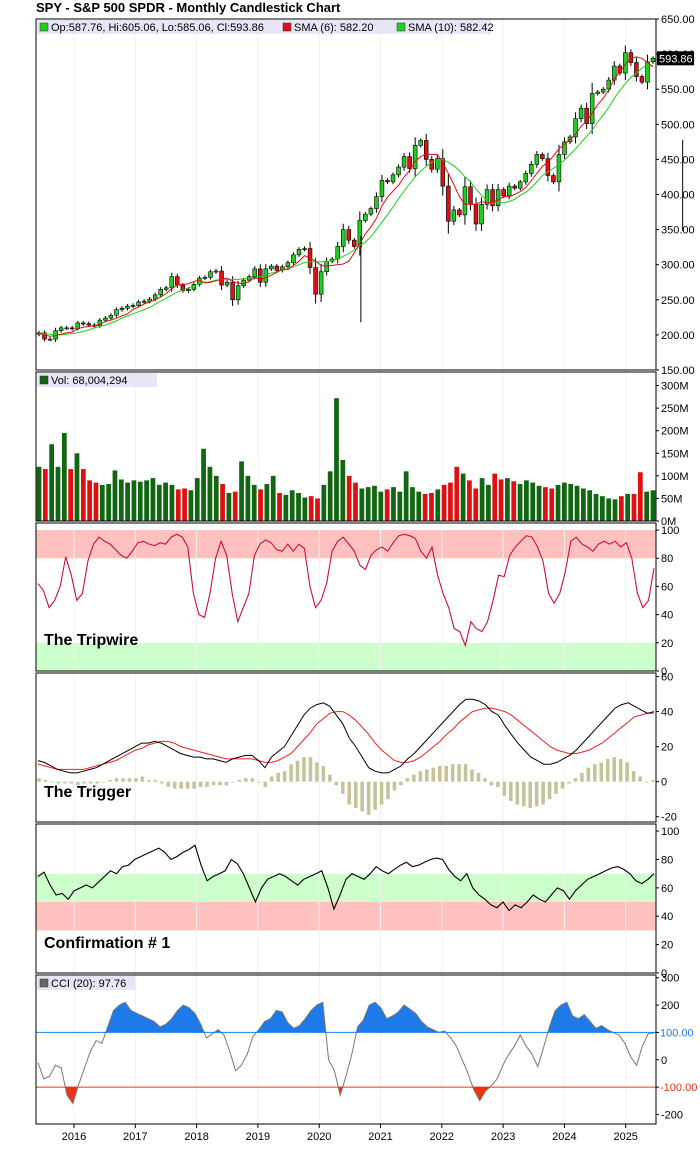 This screenshot has height=1171, width=700. I want to click on x-axis: 2016 2017 2018 2019 2020 2021 2022 2023 2024 2025, so click(350, 1133).